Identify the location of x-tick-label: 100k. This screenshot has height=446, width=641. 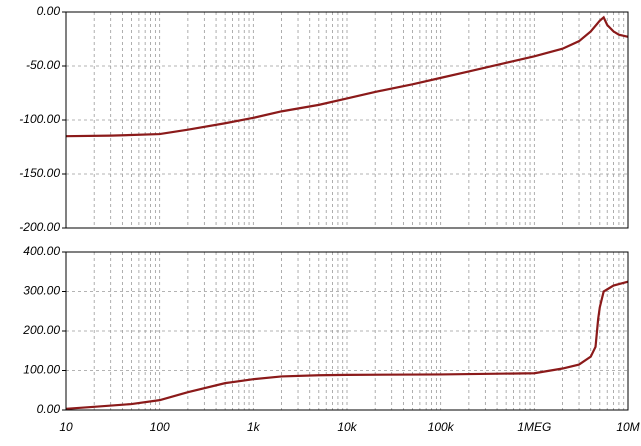
(441, 427).